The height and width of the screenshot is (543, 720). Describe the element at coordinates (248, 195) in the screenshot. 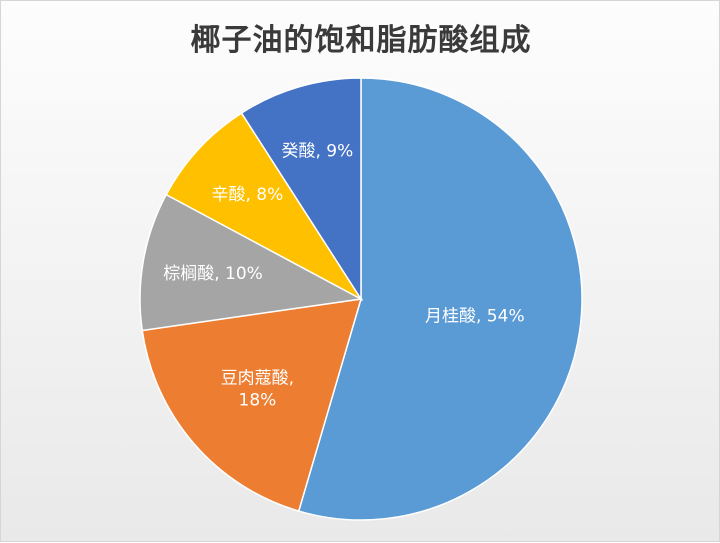

I see `slice-label-4: 辛酸, 8%` at that location.